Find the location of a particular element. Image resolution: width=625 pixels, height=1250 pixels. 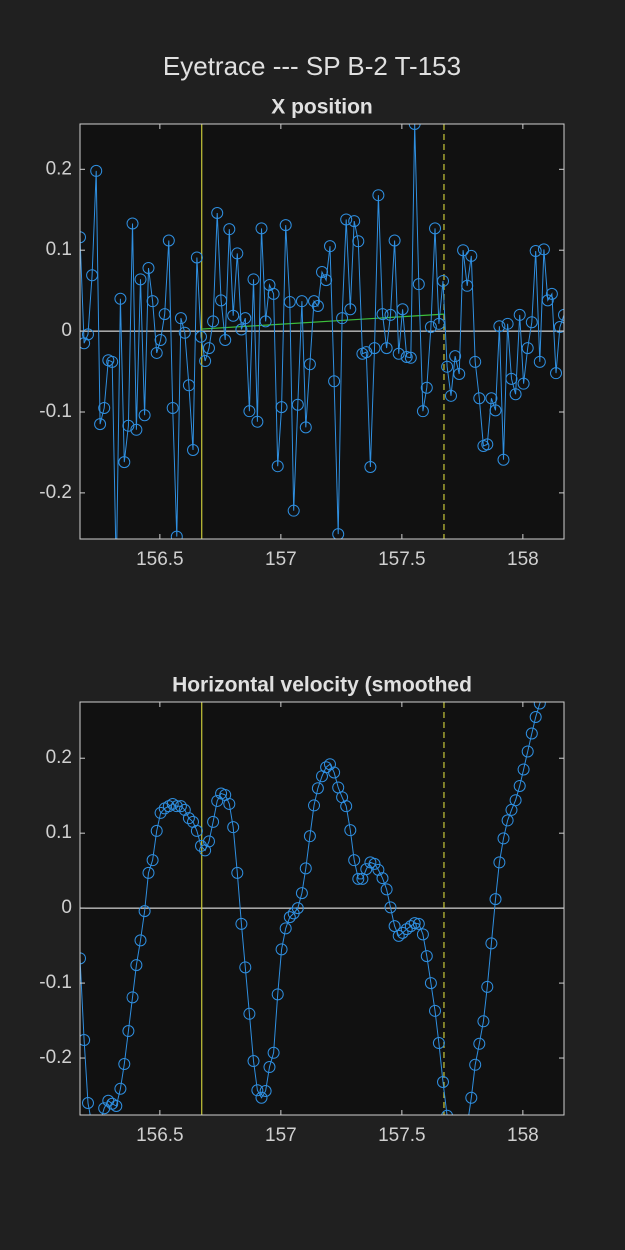

axes-title: Horizontal velocity (smoothed is located at coordinates (322, 685).